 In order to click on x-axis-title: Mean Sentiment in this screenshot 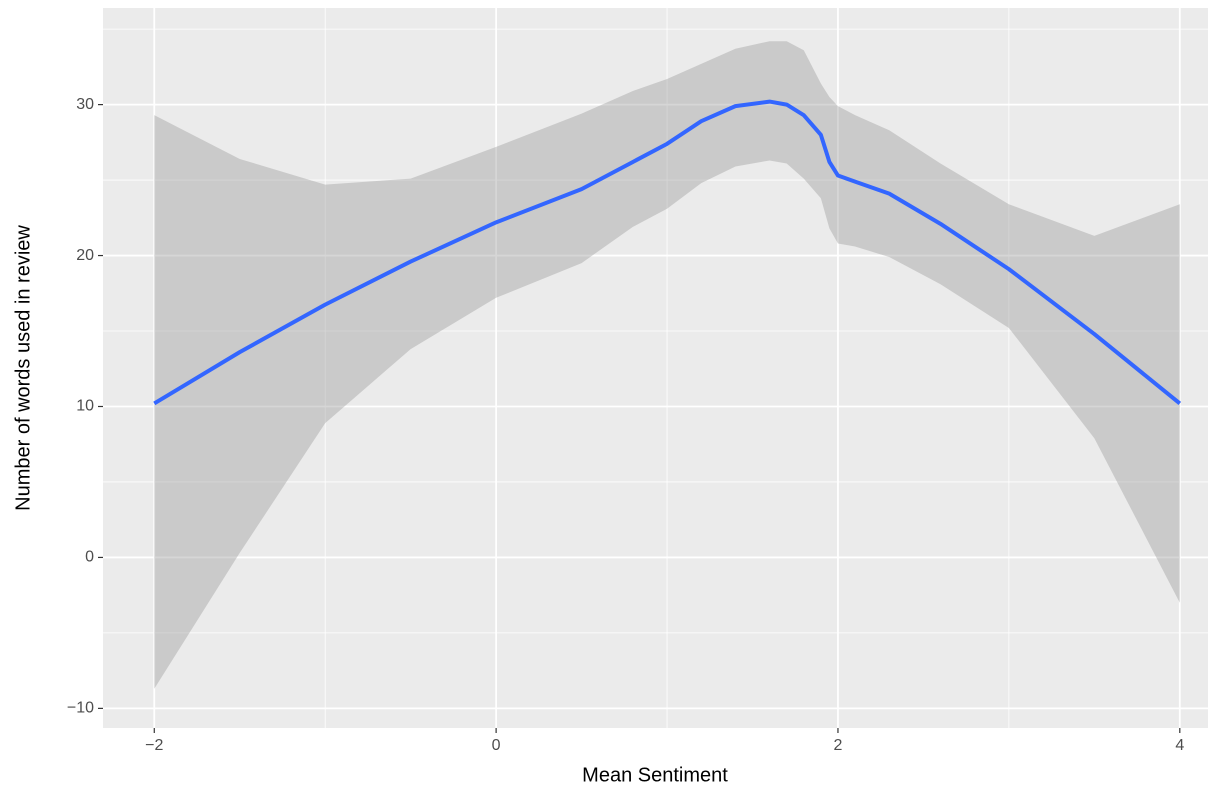, I will do `click(655, 775)`.